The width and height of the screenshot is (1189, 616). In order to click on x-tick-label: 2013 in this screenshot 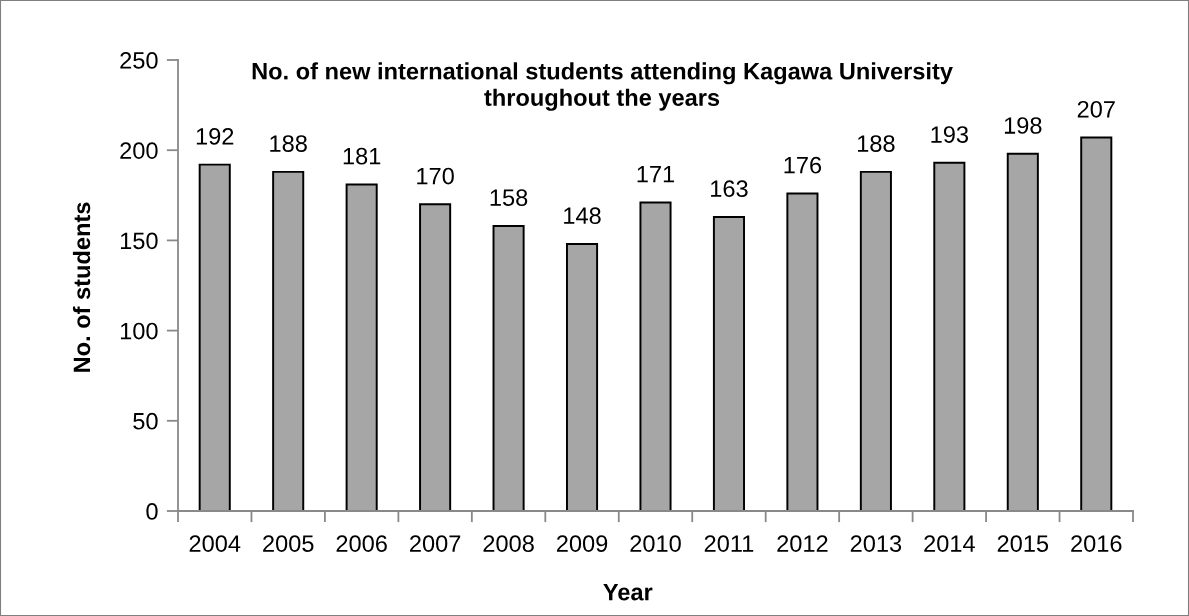, I will do `click(876, 543)`.